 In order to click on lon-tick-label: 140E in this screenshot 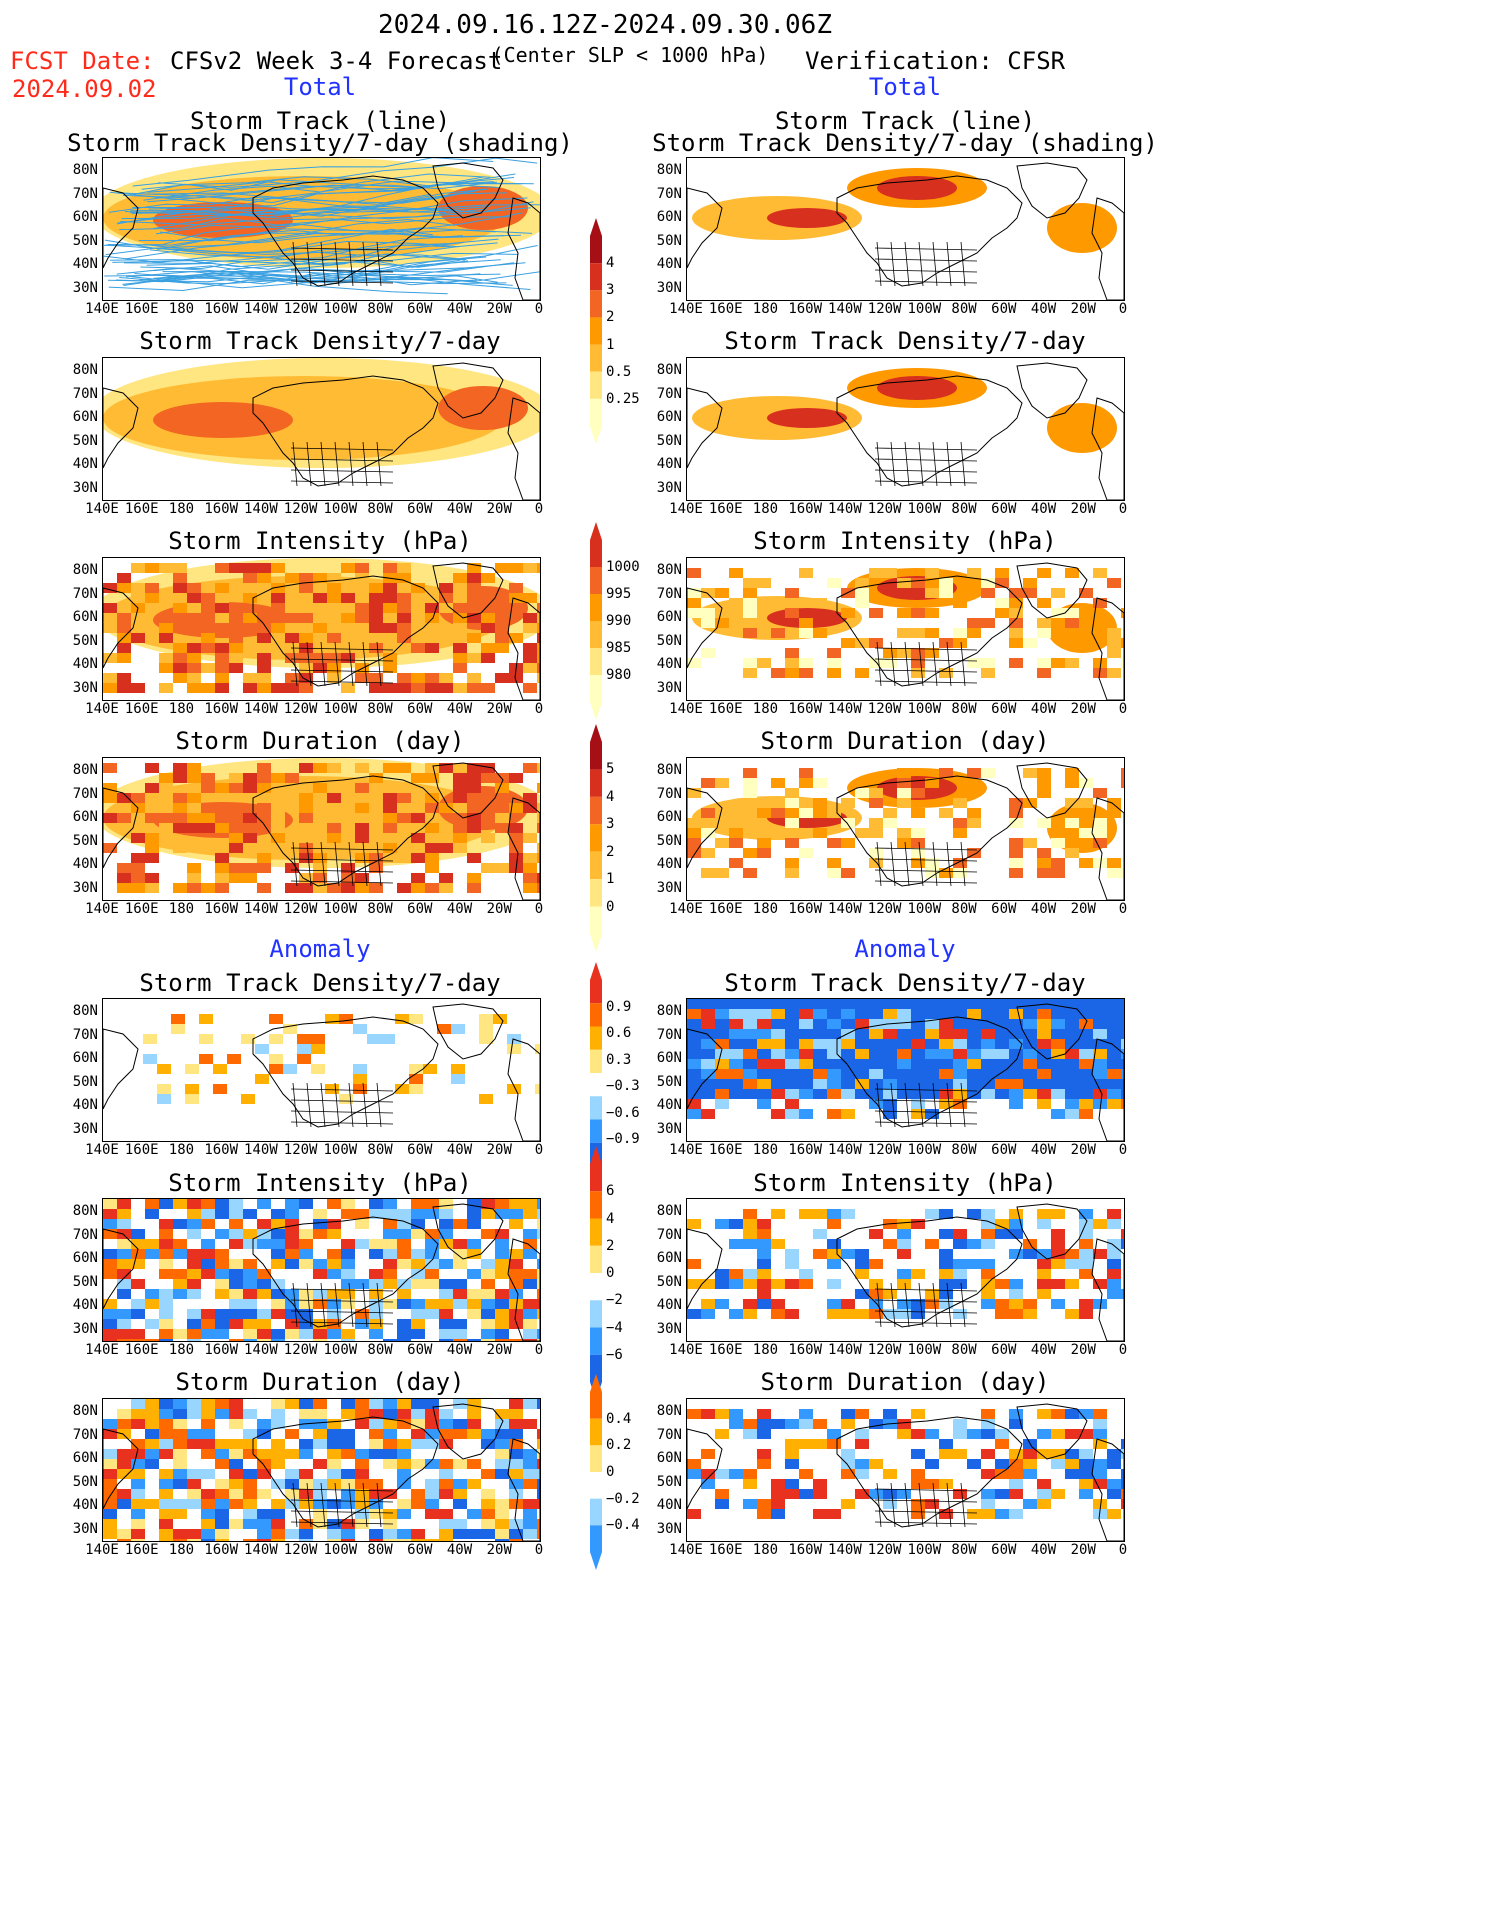, I will do `click(102, 309)`.